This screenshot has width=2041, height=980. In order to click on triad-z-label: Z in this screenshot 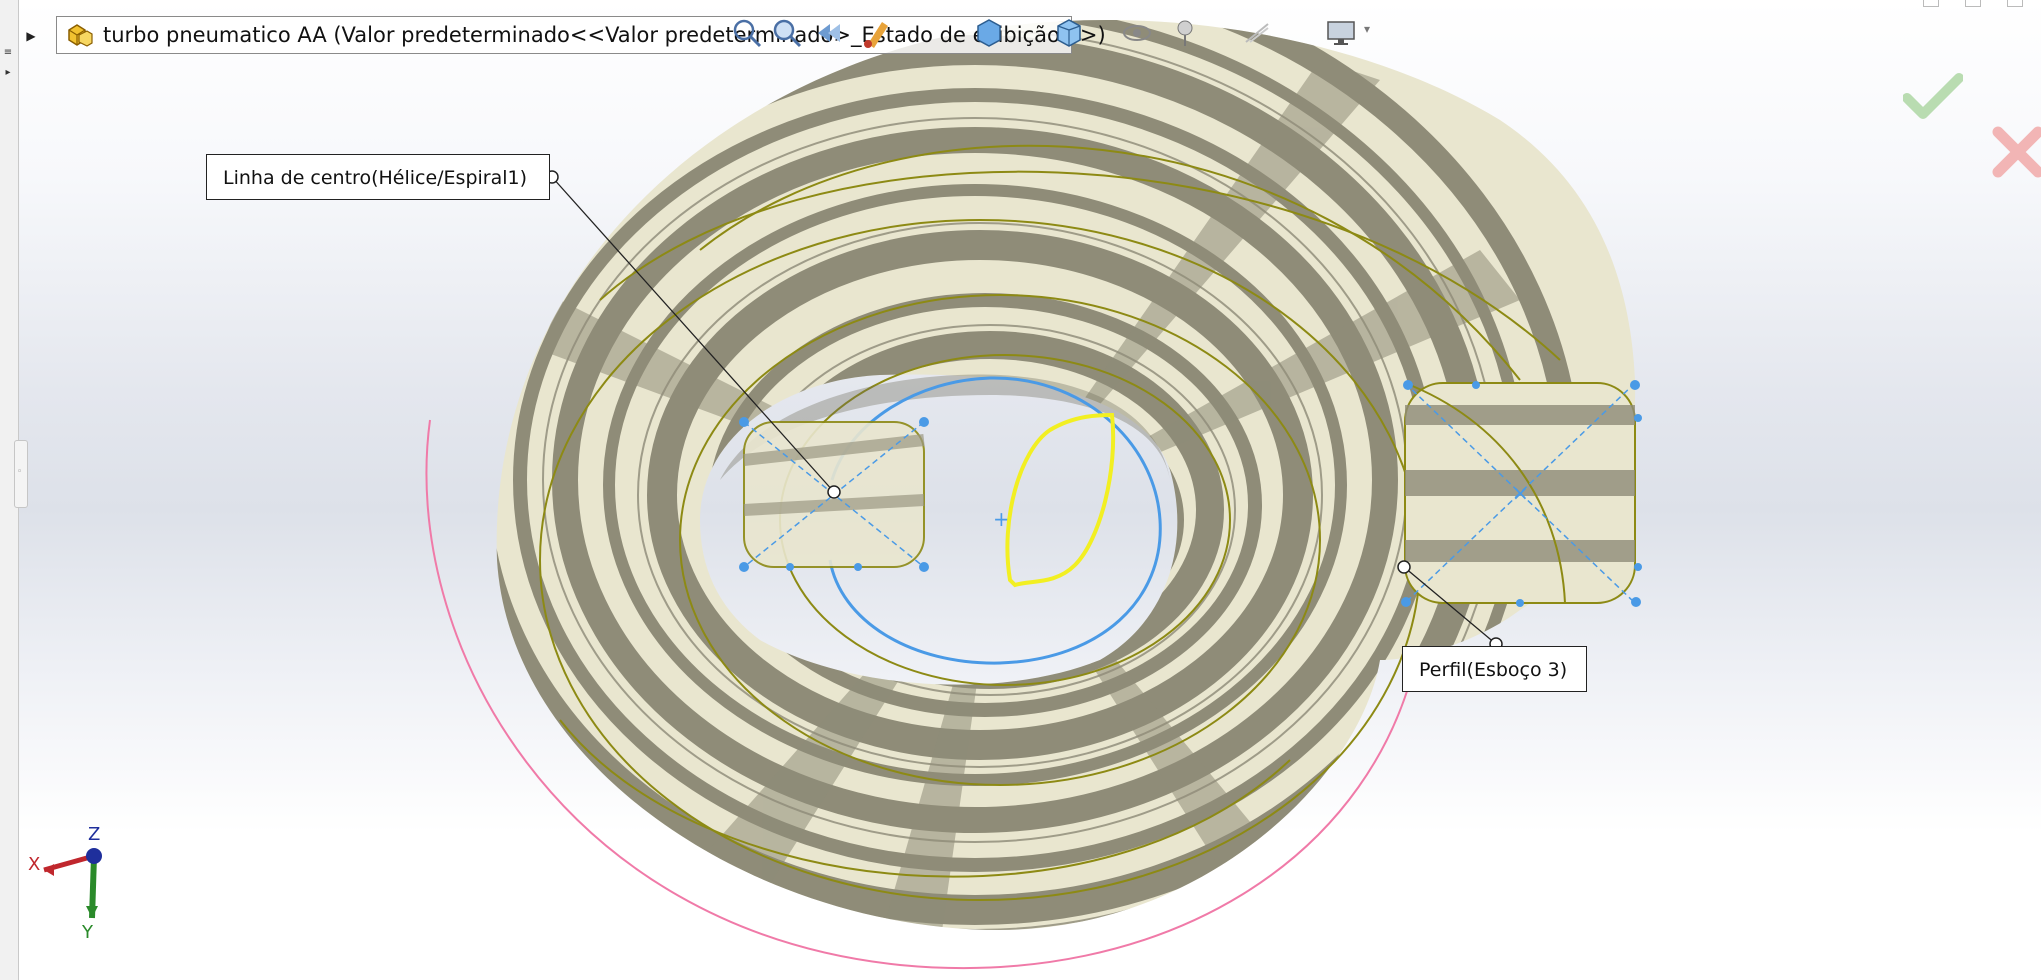, I will do `click(94, 834)`.